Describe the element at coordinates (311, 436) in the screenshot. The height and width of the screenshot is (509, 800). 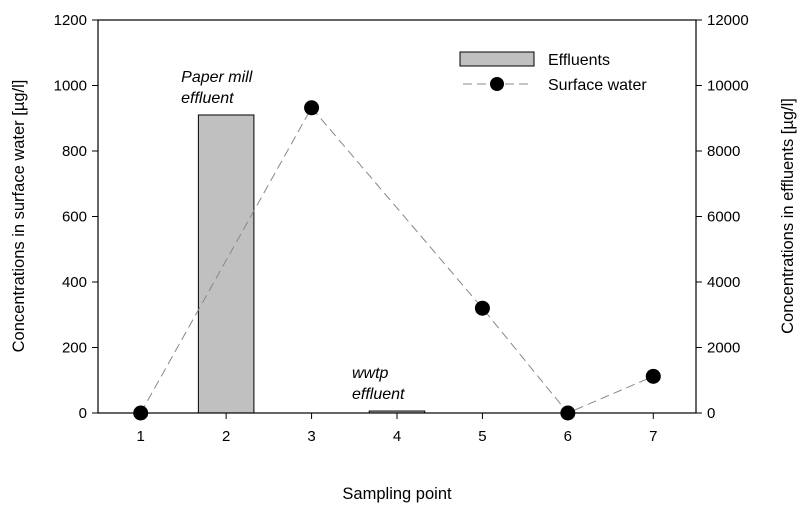
I see `x-tick-label: 3` at that location.